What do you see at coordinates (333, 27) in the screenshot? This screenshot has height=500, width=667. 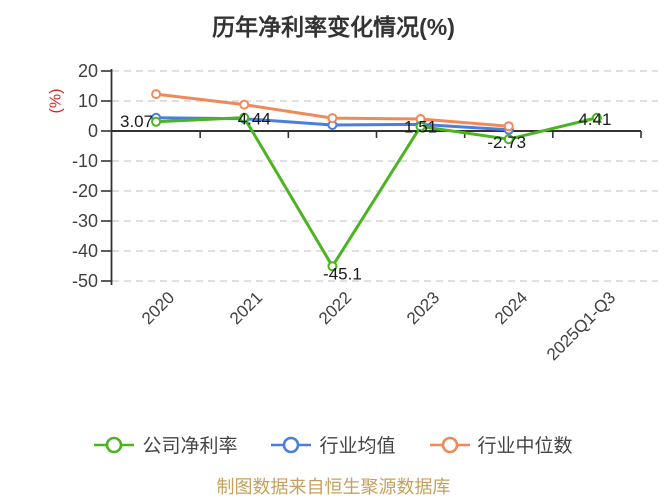 I see `chart-title: 历年净利率变化情况(%)` at bounding box center [333, 27].